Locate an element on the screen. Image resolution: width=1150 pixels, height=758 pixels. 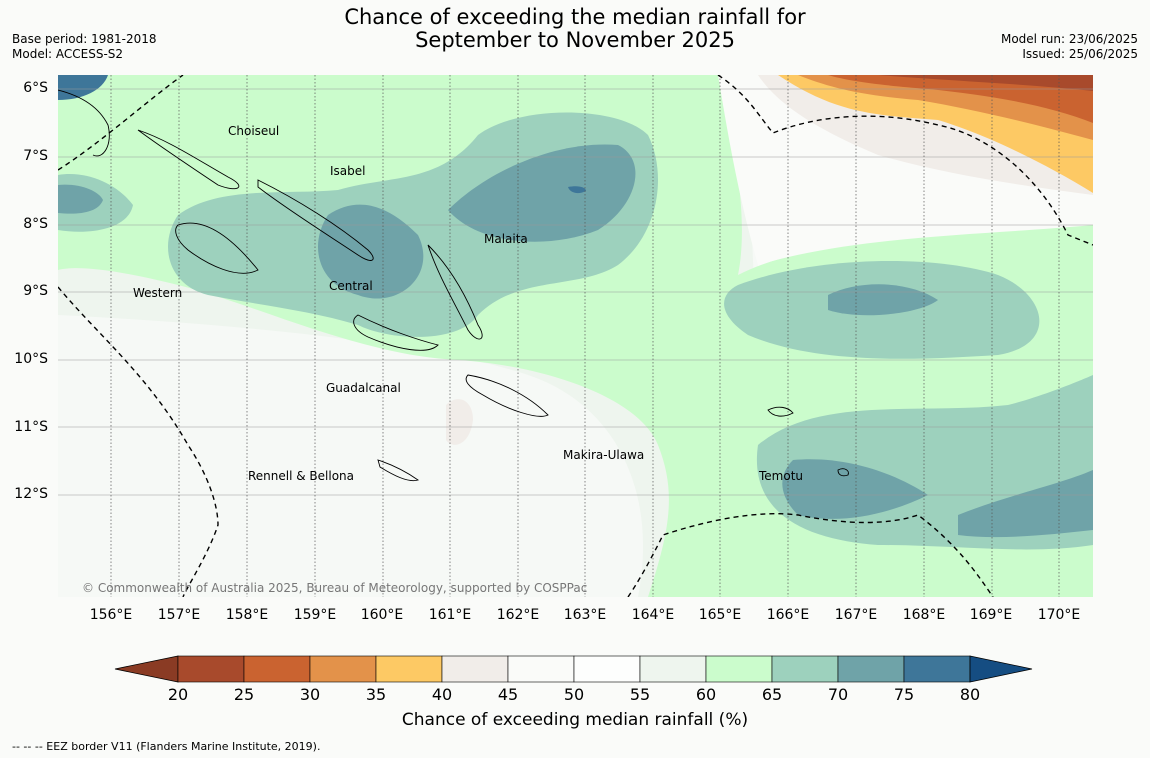
lon-label: 160°E is located at coordinates (382, 615).